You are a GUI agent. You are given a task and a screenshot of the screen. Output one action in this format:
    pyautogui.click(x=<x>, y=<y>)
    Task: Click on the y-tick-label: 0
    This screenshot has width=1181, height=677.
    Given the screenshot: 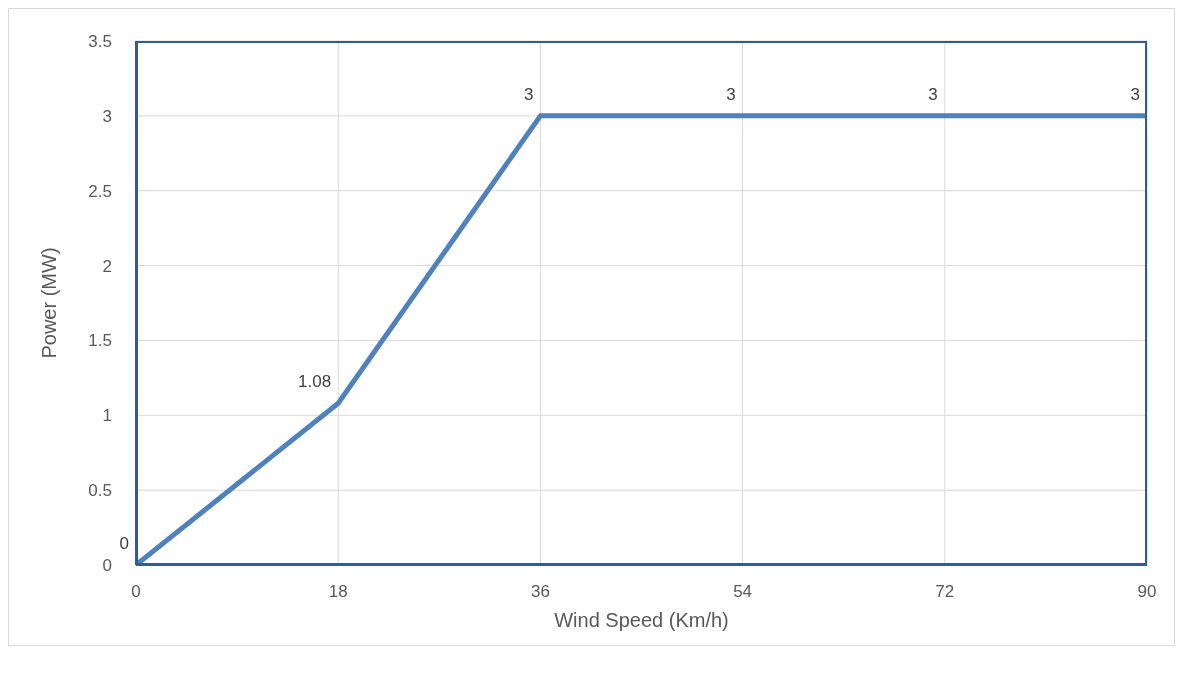 What is the action you would take?
    pyautogui.click(x=107, y=566)
    